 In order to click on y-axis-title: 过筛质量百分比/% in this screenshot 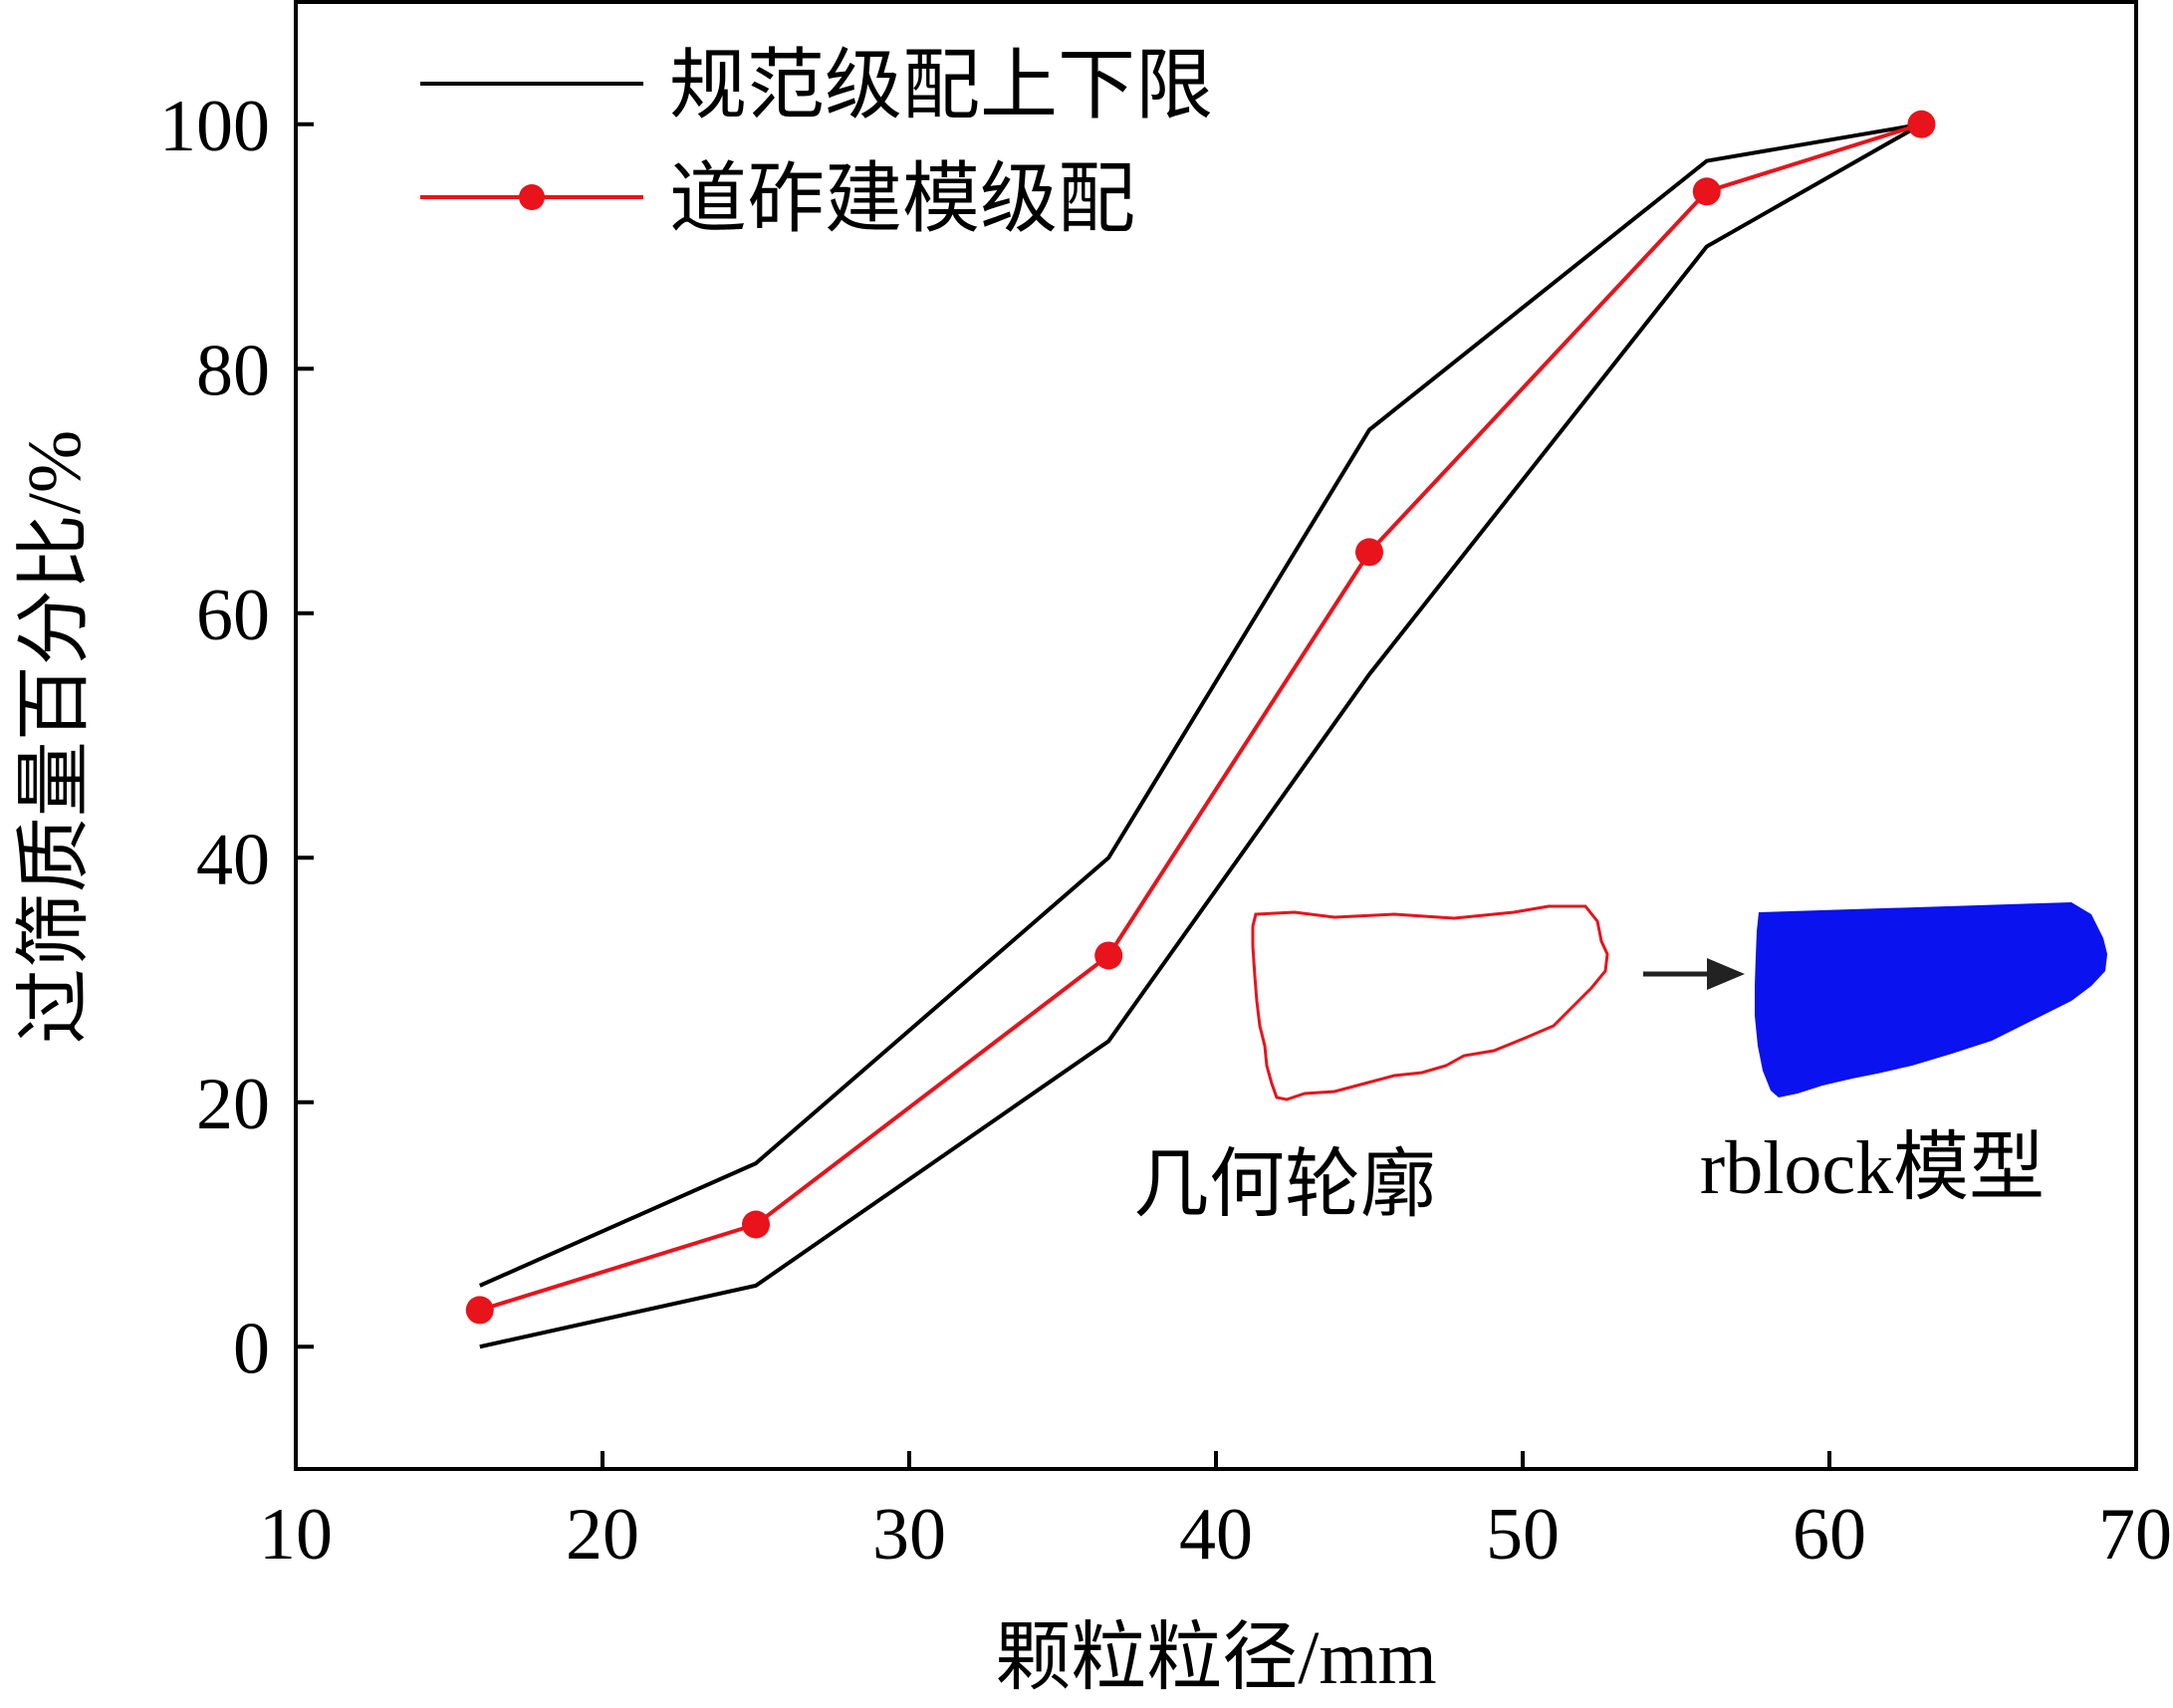, I will do `click(55, 737)`.